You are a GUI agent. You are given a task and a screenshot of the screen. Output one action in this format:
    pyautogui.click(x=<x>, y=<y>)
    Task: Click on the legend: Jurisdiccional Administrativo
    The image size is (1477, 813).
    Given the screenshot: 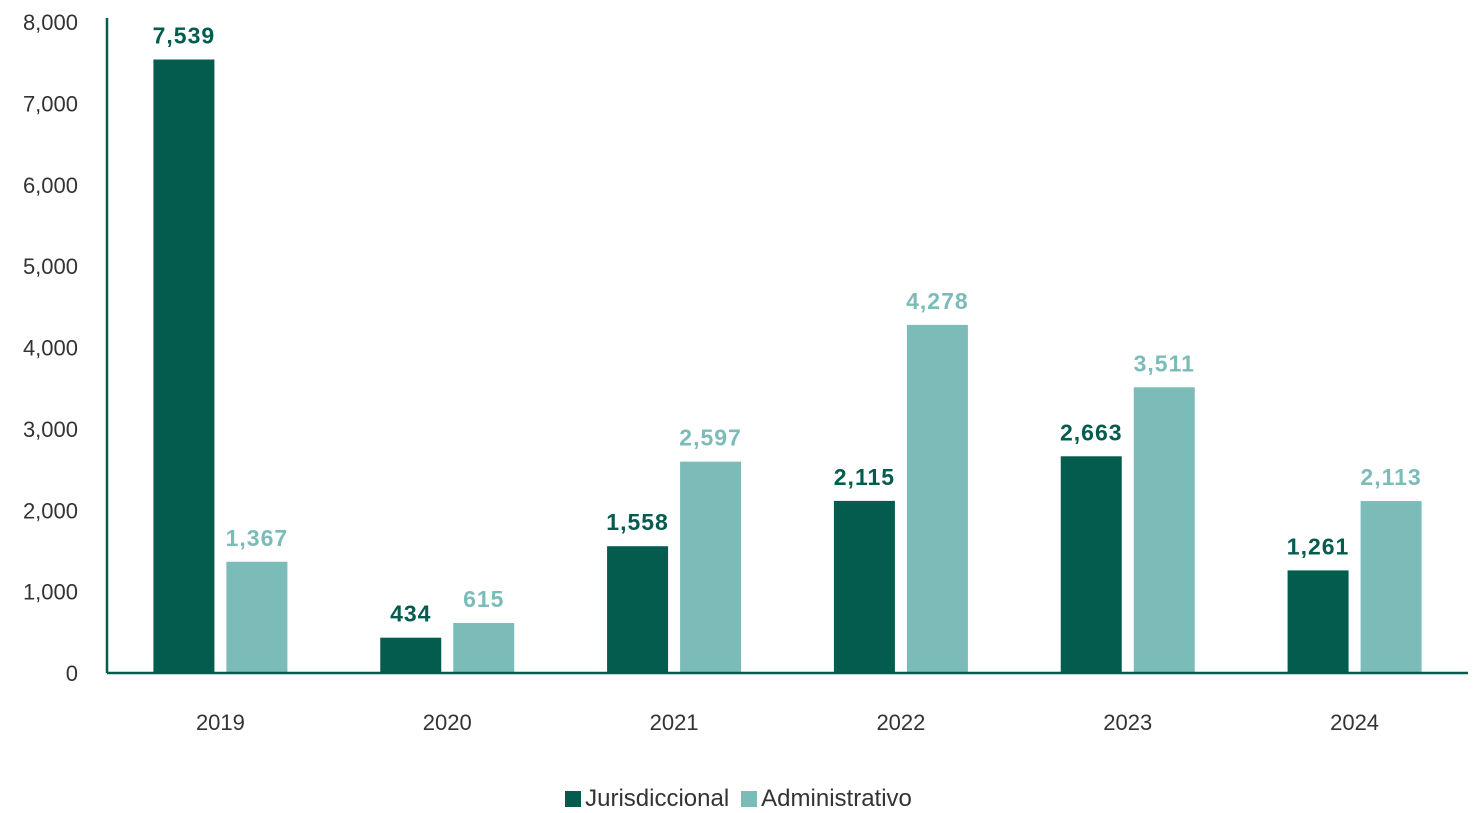 What is the action you would take?
    pyautogui.click(x=738, y=799)
    